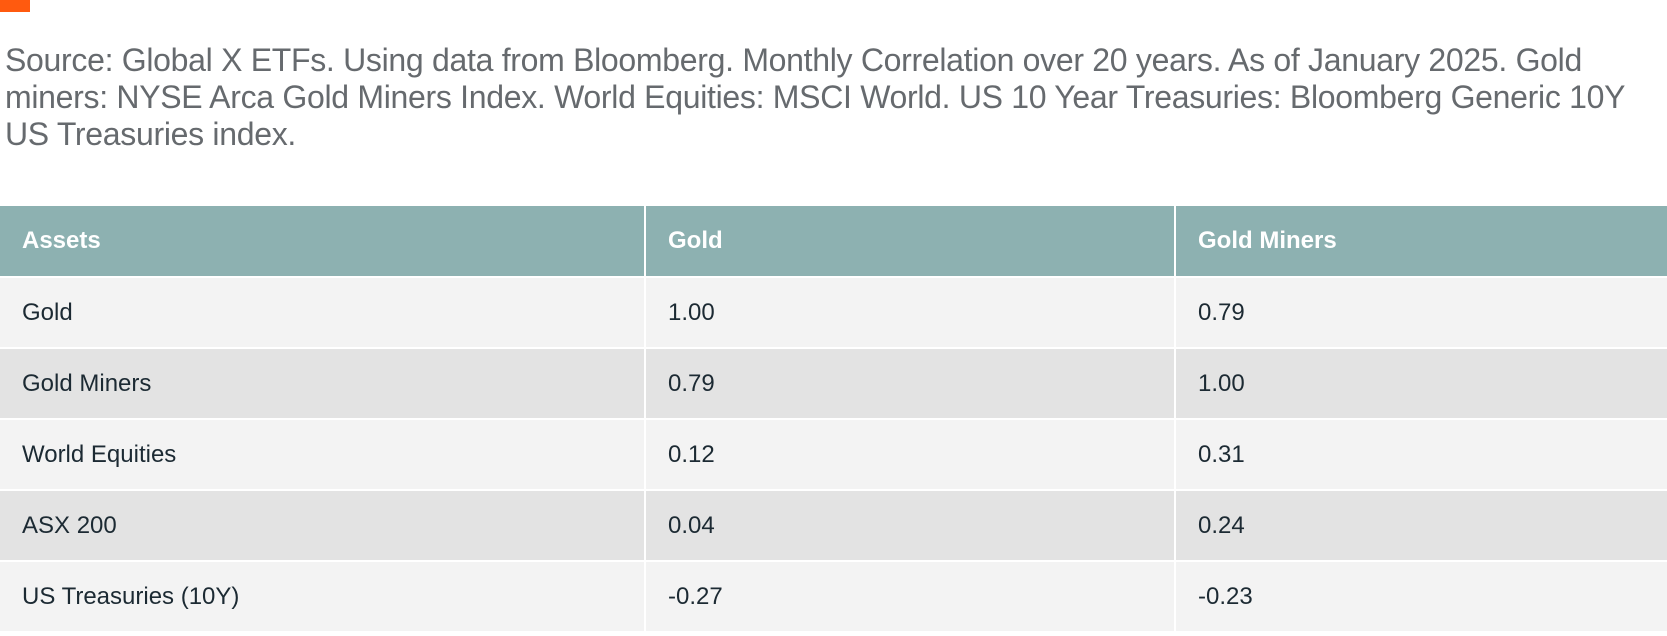 This screenshot has width=1667, height=636. Describe the element at coordinates (1420, 595) in the screenshot. I see `gold-miners-correlation-cell: -0.23` at that location.